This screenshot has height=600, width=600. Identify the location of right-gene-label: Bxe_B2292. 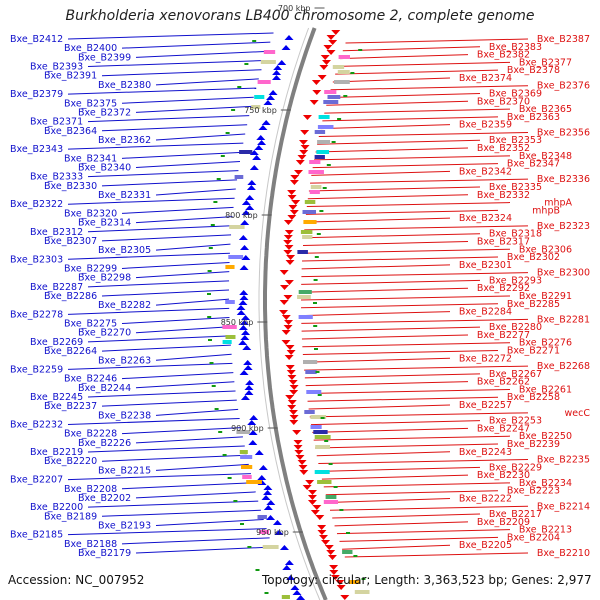
(503, 288).